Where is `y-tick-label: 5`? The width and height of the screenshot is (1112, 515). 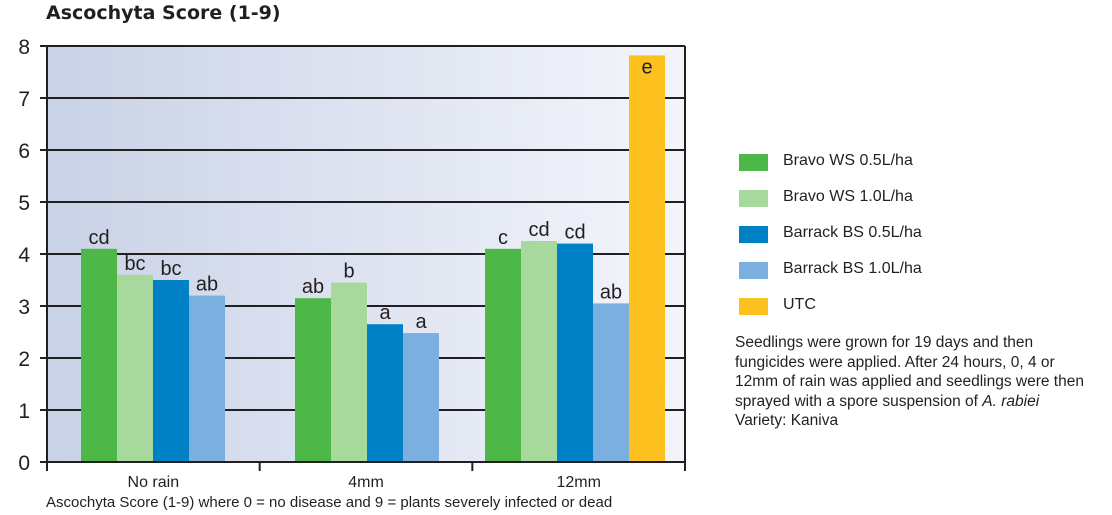 y-tick-label: 5 is located at coordinates (24, 203).